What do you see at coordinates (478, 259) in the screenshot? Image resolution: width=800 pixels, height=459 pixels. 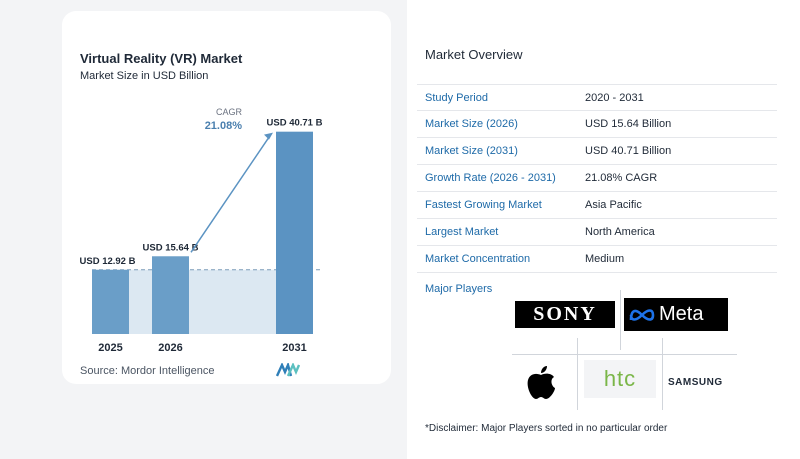 I see `overview-row-label: Market Concentration` at bounding box center [478, 259].